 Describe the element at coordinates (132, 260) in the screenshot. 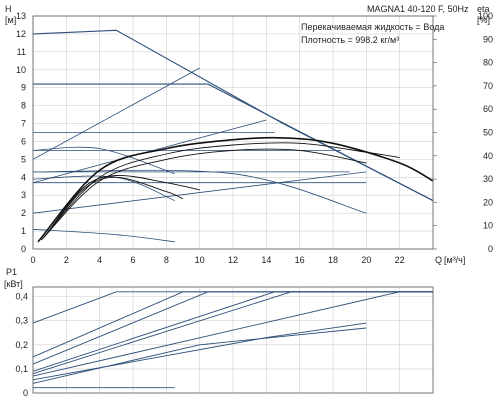

I see `x-tick-label-3: 6` at that location.